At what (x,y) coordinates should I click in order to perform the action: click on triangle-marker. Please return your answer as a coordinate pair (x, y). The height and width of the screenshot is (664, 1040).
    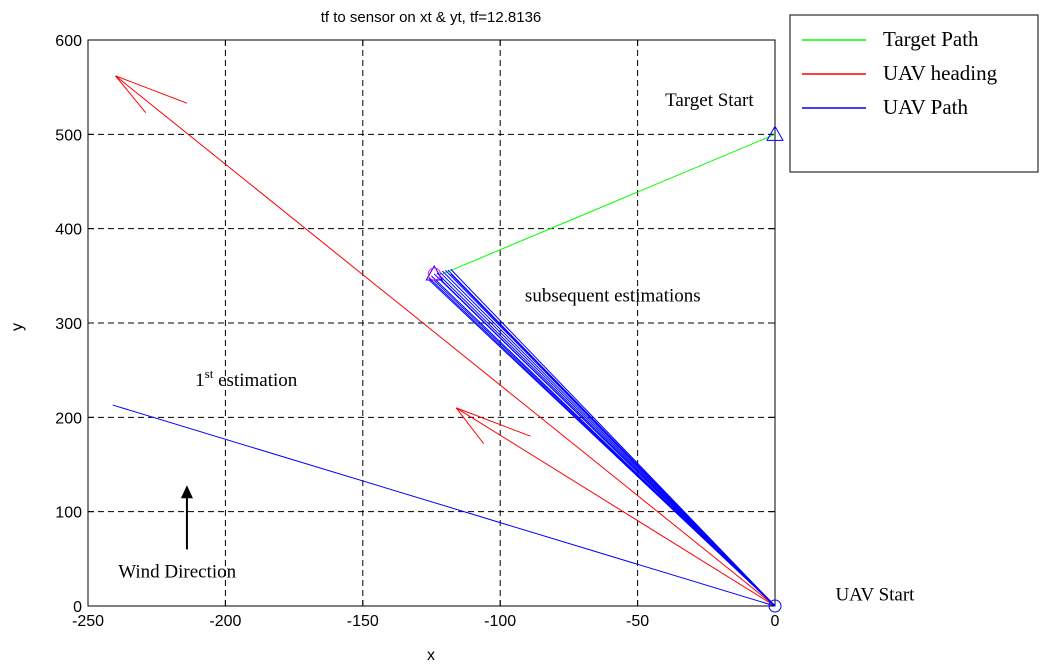
    Looking at the image, I should click on (775, 133).